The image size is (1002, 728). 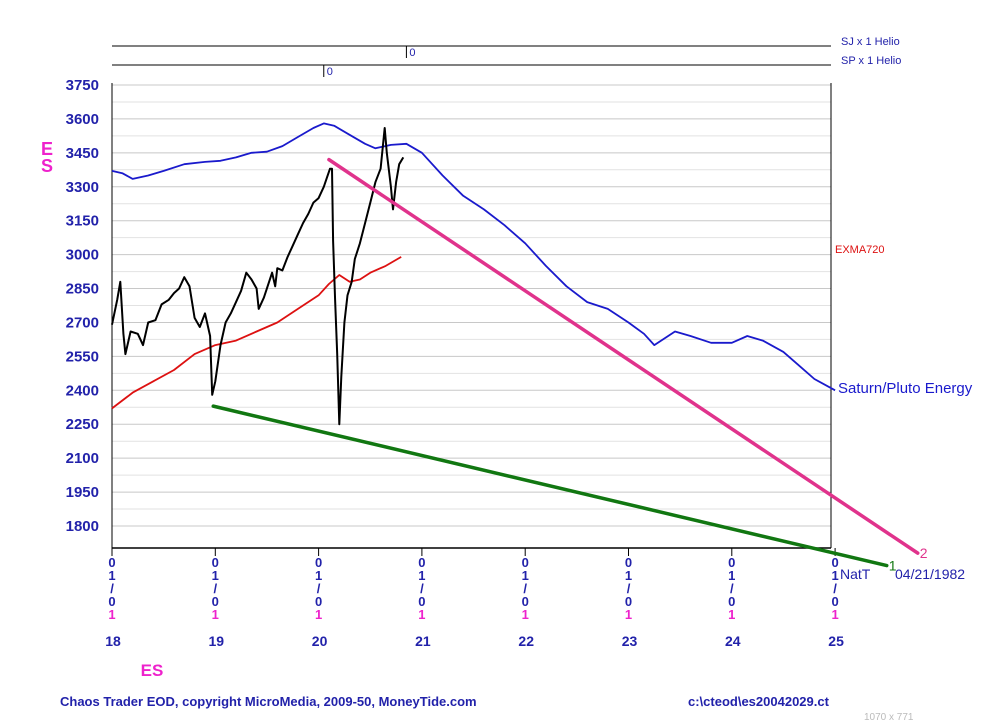 What do you see at coordinates (320, 641) in the screenshot?
I see `x-tick-label-20: 20` at bounding box center [320, 641].